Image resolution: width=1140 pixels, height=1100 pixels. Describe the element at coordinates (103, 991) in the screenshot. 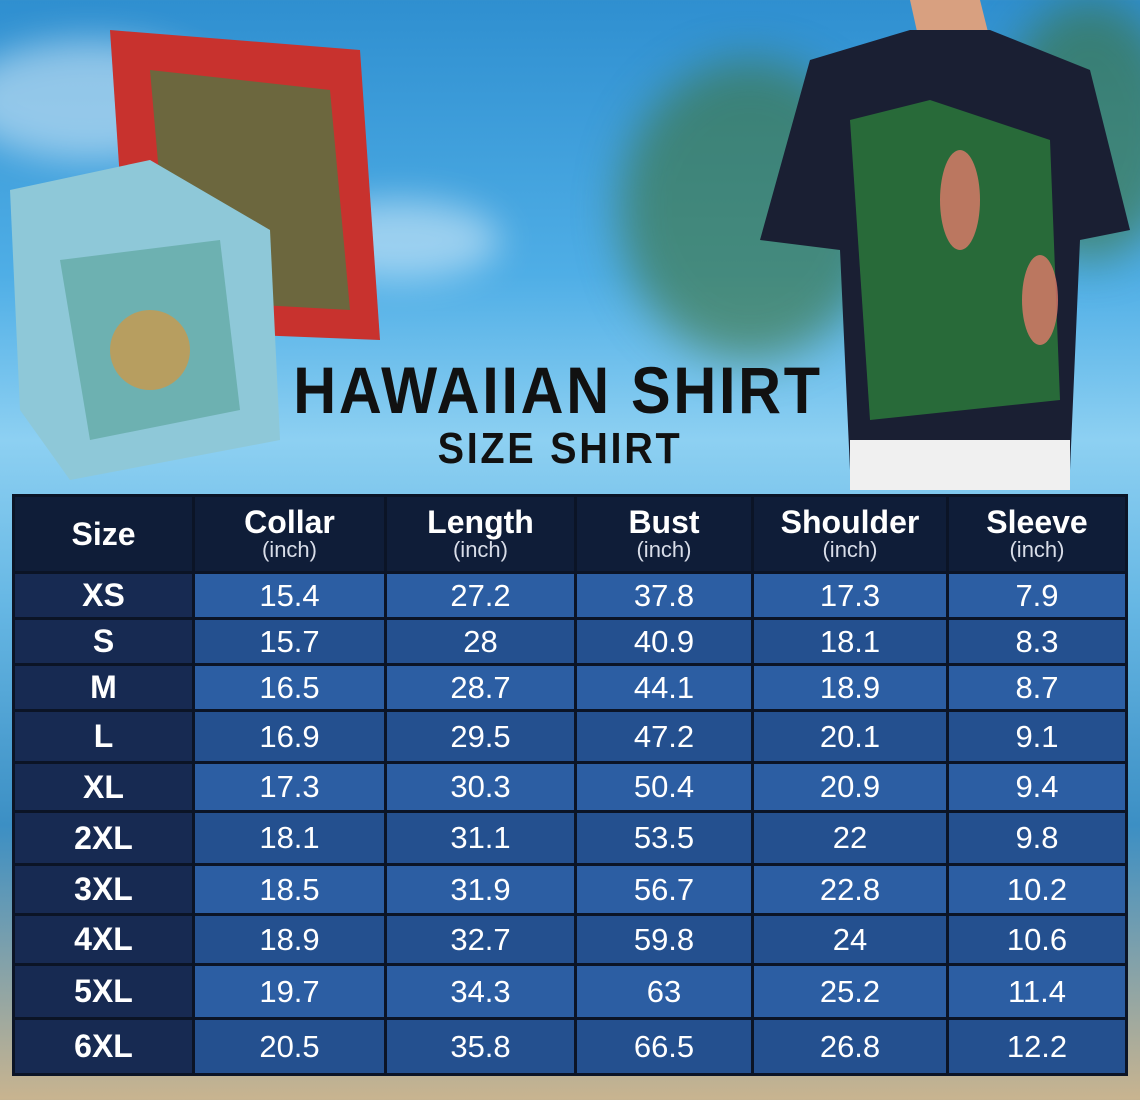

I see `size-label-cell: 5XL` at that location.